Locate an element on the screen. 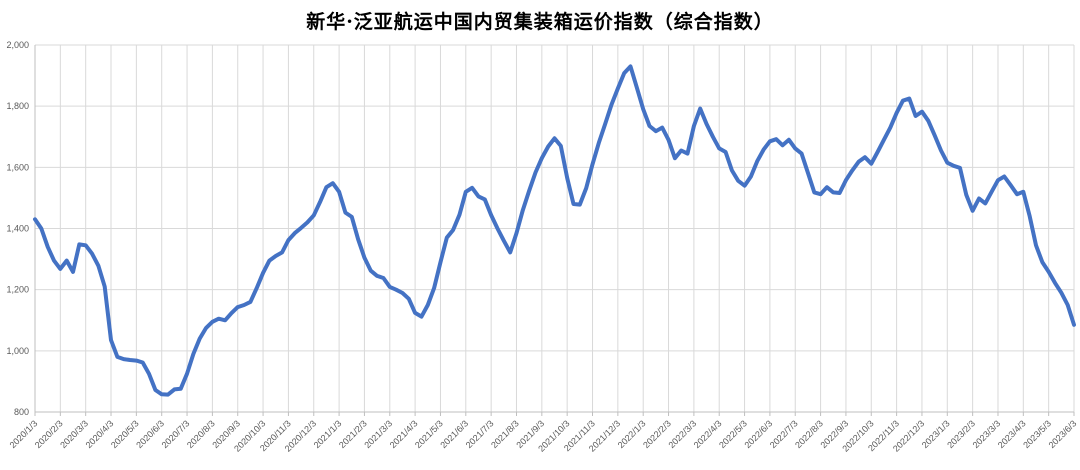 This screenshot has width=1080, height=470. y-axis-labels: 800 1,000 1,200 1,400 1,600 1,800 2,000 is located at coordinates (17, 228).